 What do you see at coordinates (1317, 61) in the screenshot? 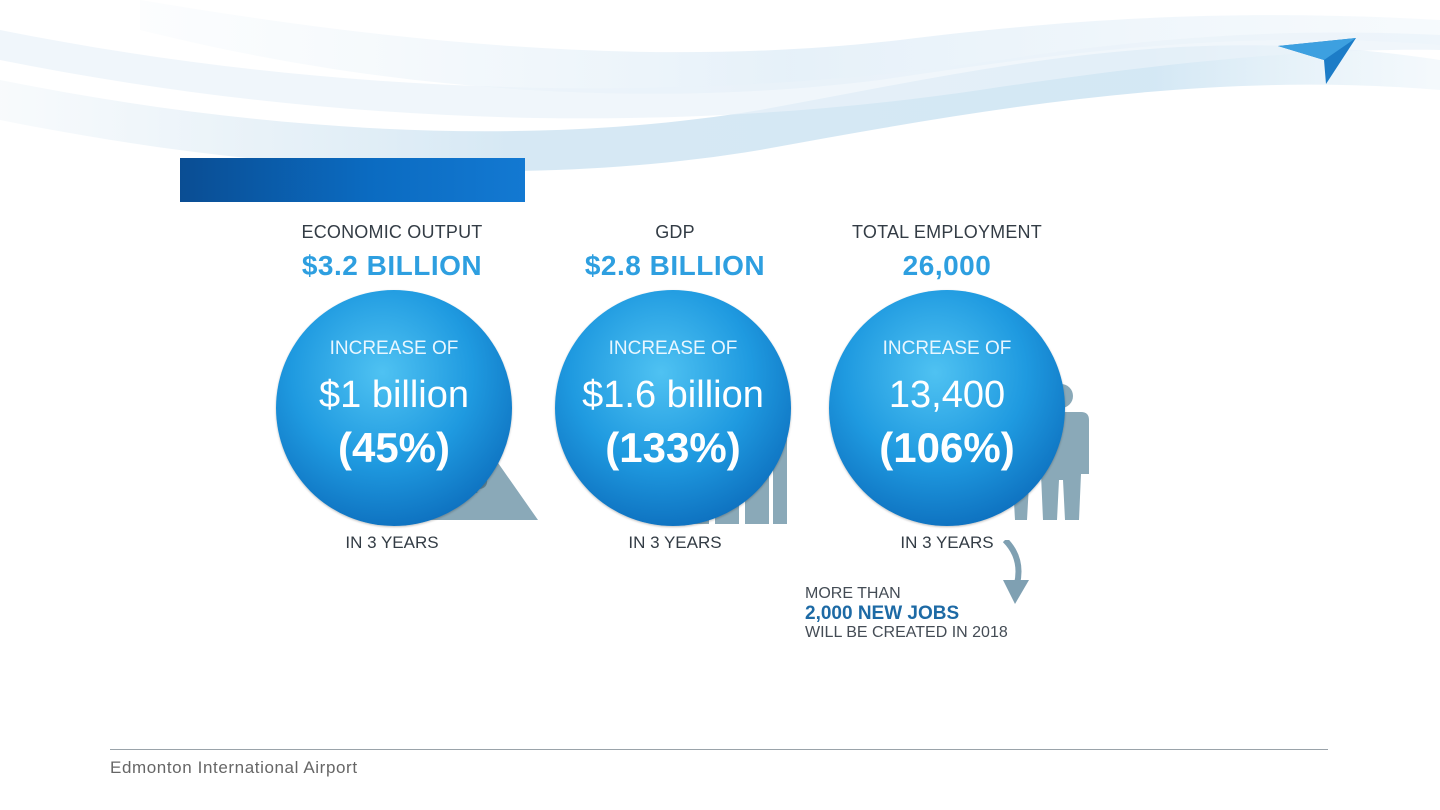
I see `airplane-arrow-logo-icon` at bounding box center [1317, 61].